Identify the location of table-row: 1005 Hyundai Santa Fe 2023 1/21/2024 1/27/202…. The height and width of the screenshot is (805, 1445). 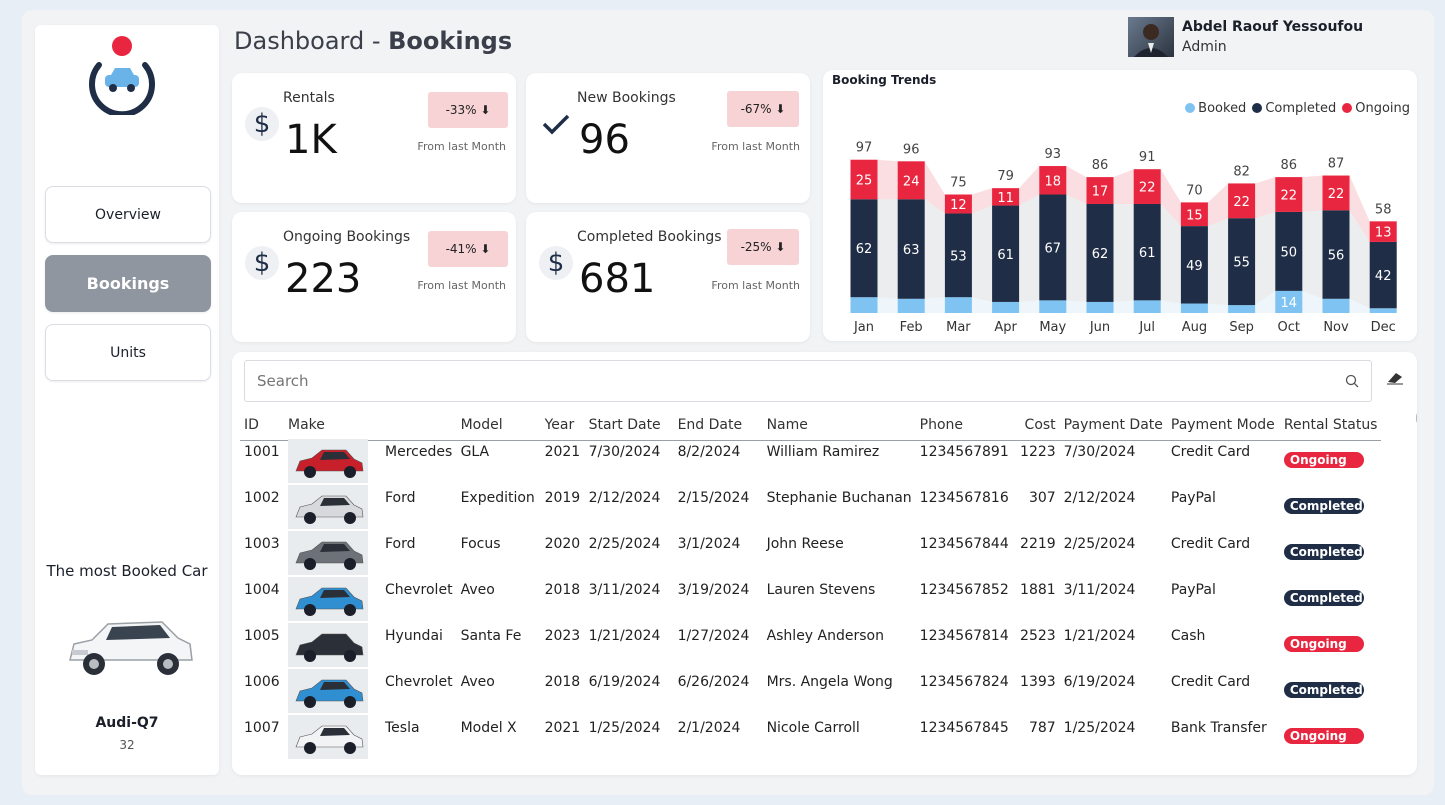
(810, 646).